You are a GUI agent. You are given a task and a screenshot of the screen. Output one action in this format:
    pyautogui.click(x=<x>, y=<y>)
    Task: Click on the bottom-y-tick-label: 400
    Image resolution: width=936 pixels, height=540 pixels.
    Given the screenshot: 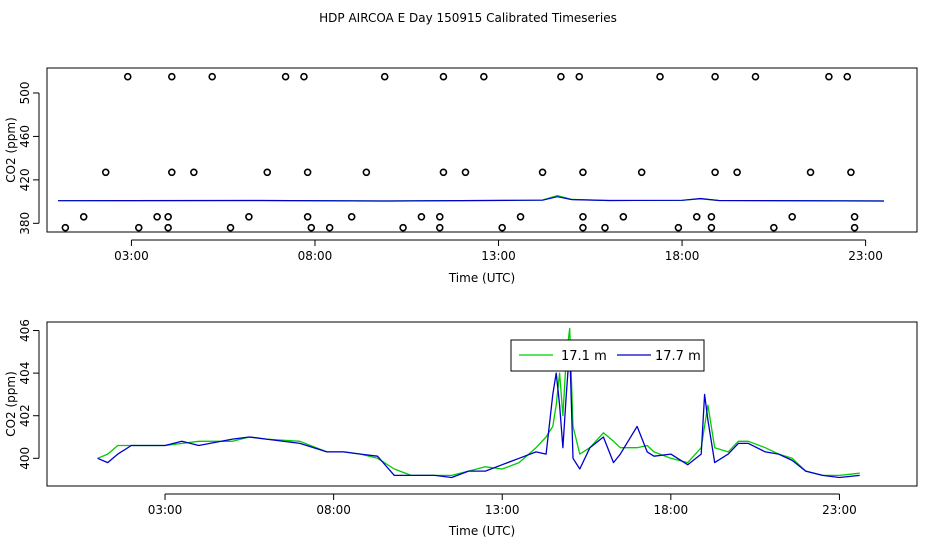 What is the action you would take?
    pyautogui.click(x=25, y=458)
    